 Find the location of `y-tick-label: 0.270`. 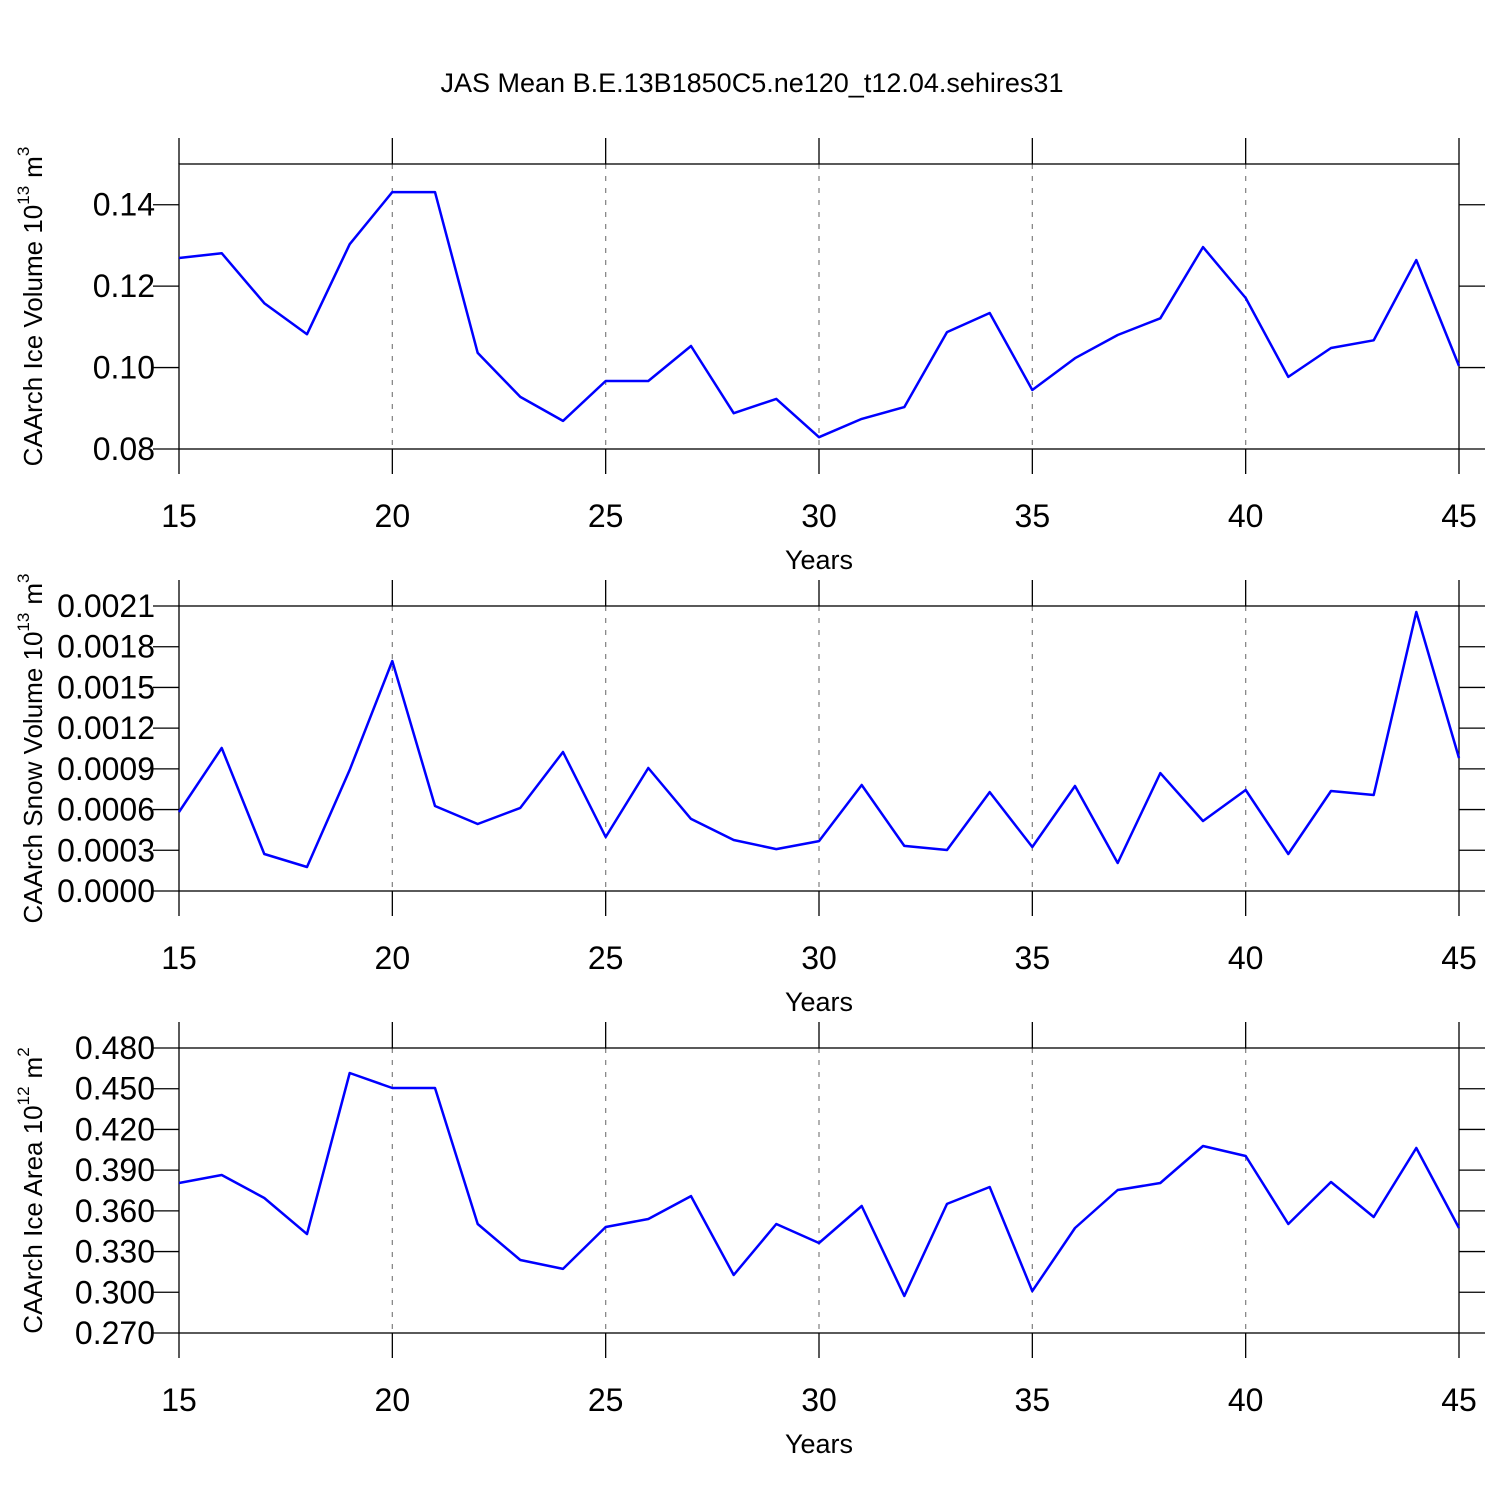

y-tick-label: 0.270 is located at coordinates (115, 1333).